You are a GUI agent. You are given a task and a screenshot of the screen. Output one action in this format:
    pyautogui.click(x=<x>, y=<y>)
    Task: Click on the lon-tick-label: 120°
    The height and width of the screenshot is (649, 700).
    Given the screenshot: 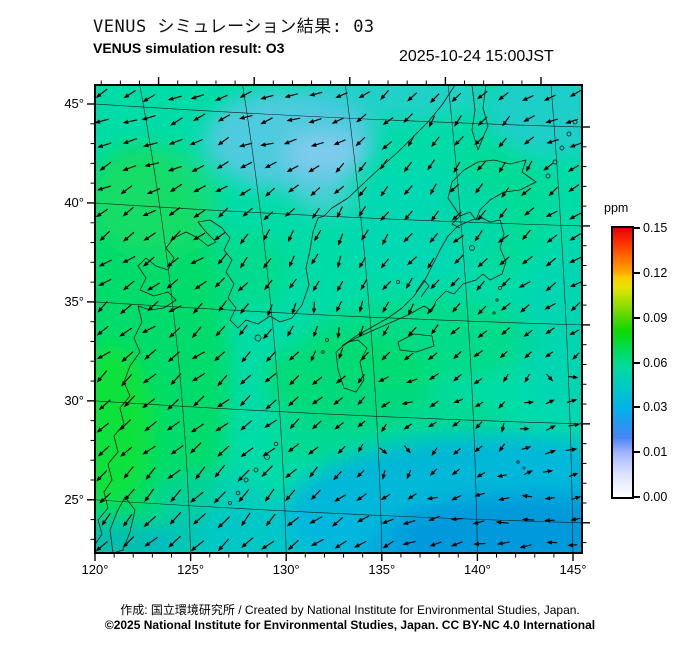 What is the action you would take?
    pyautogui.click(x=95, y=569)
    